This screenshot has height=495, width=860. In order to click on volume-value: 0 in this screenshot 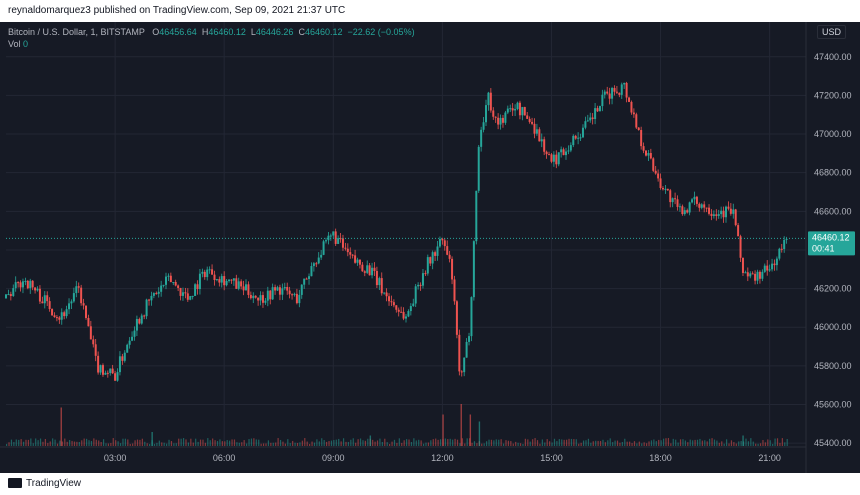, I will do `click(26, 44)`.